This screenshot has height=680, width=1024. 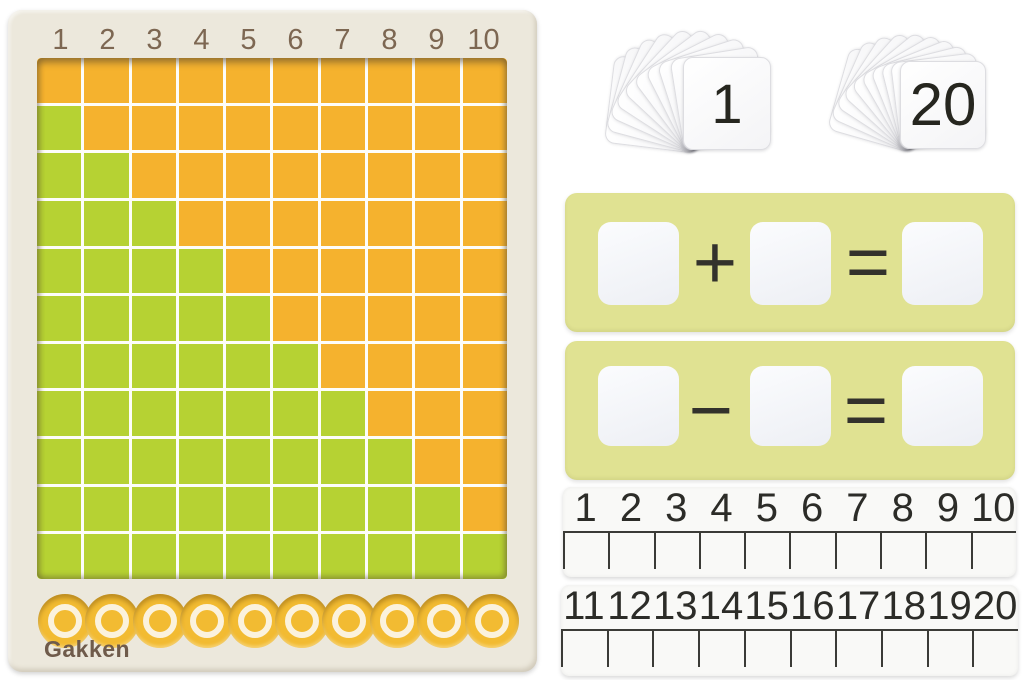 I want to click on number-card-fan-1: 1, so click(x=687, y=90).